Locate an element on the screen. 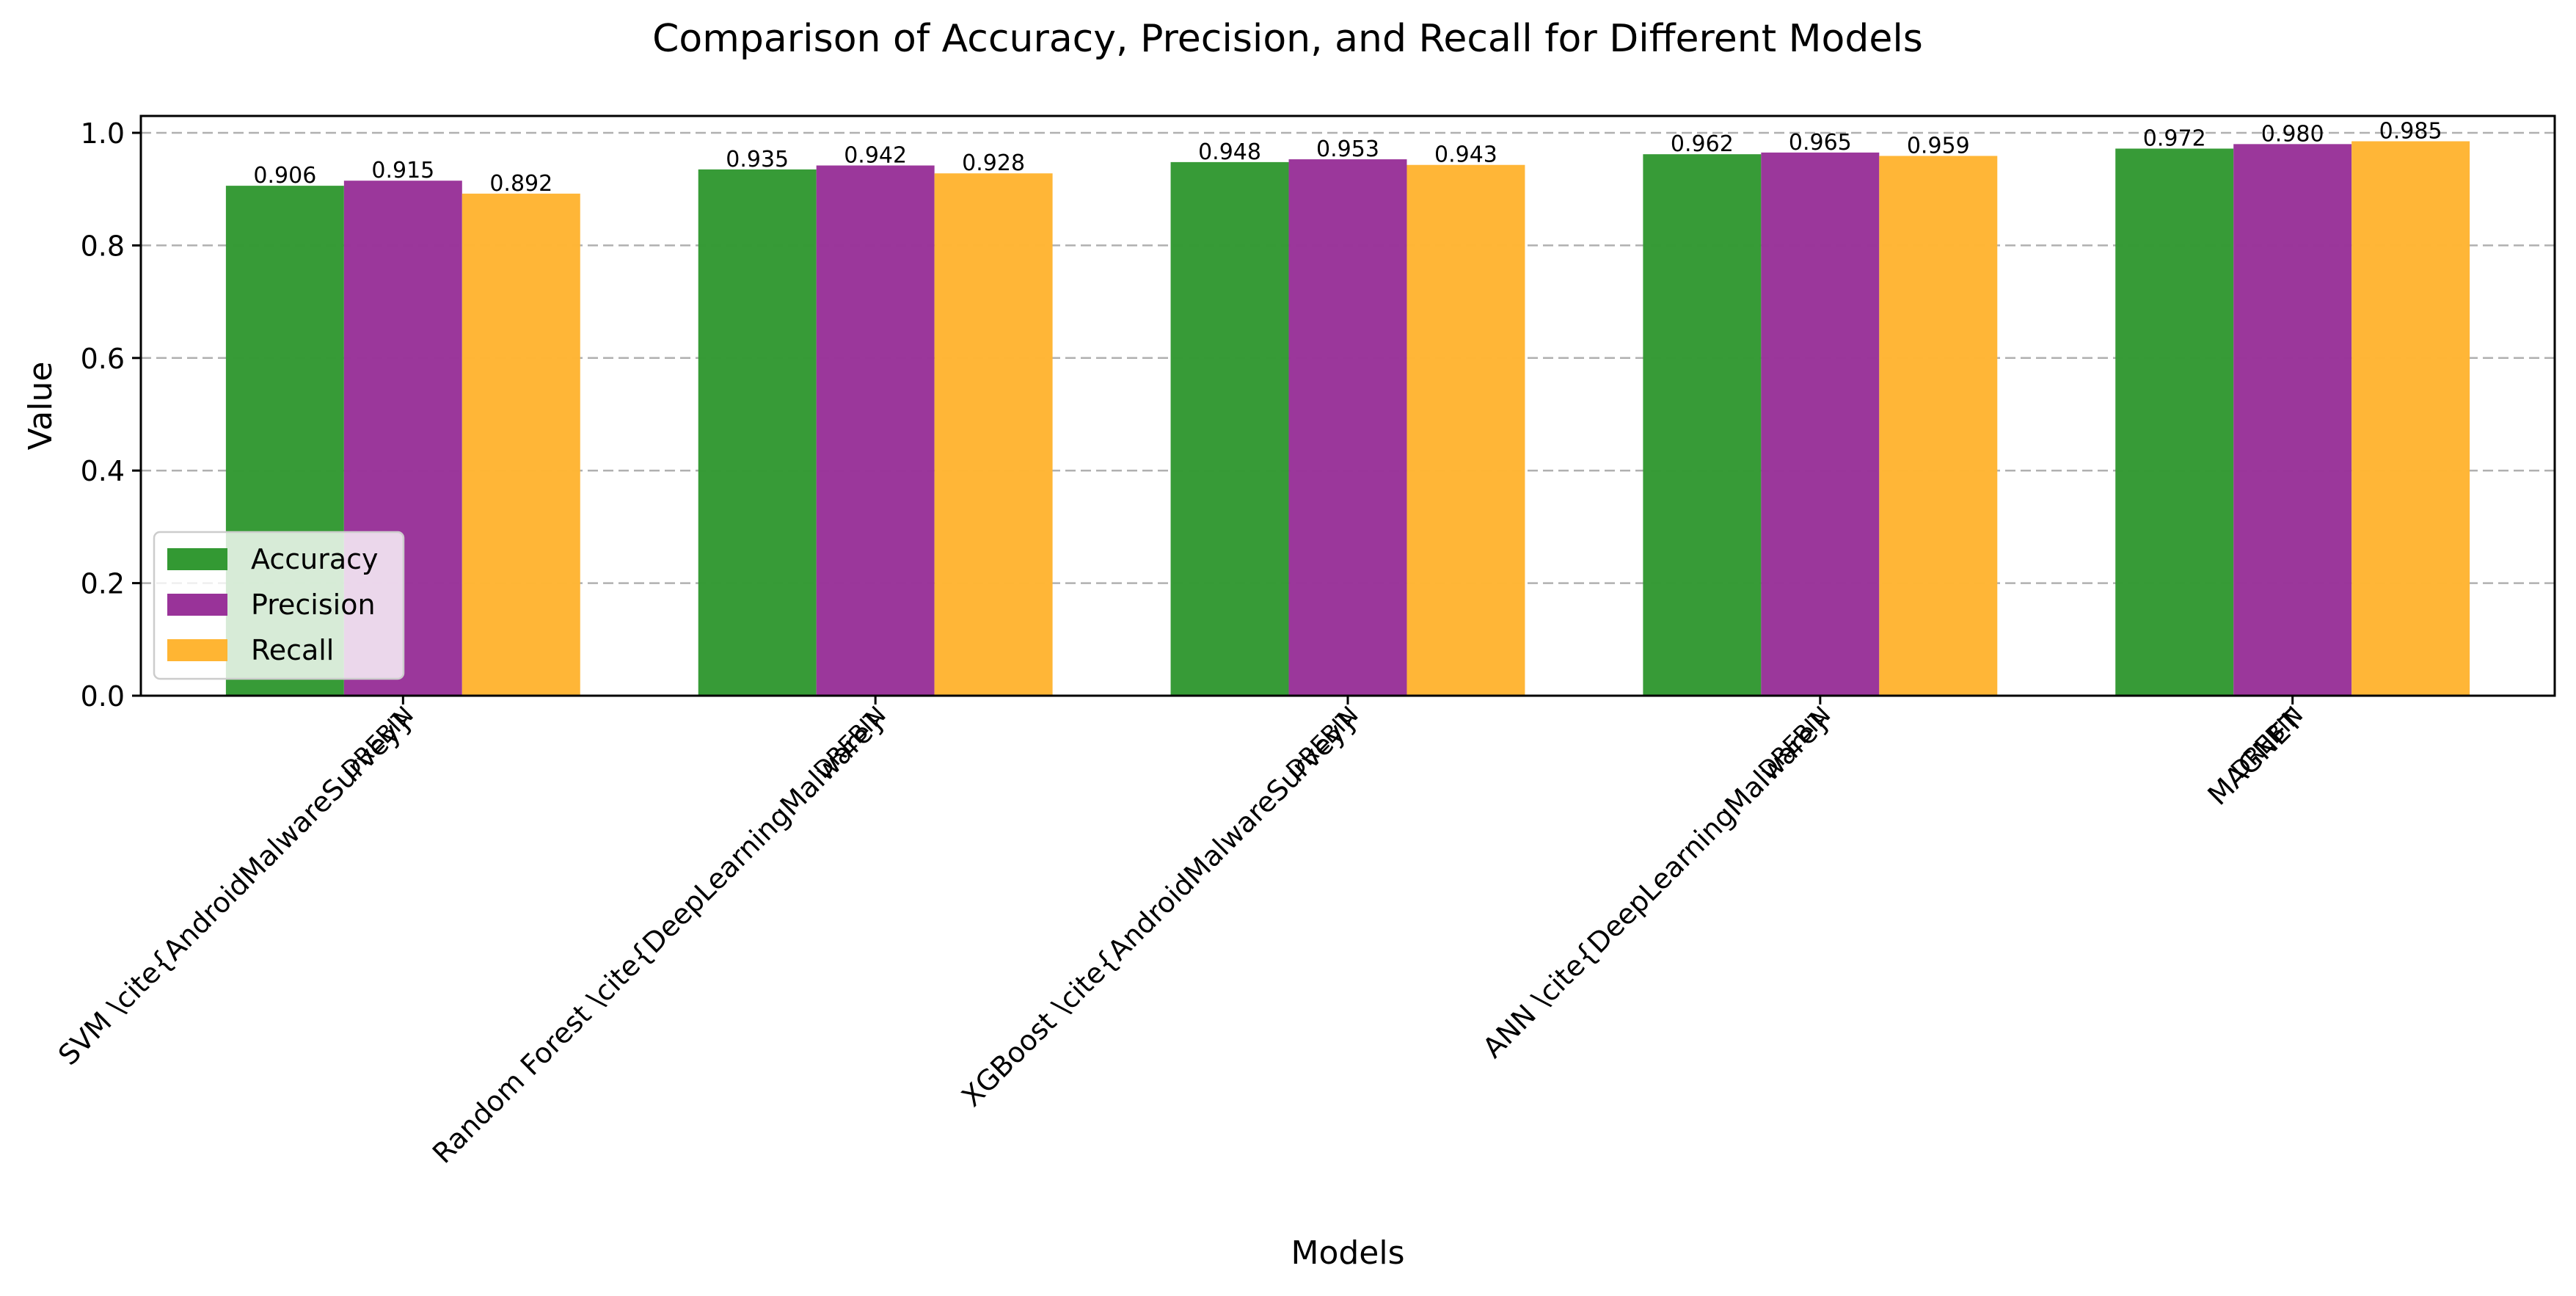 This screenshot has height=1296, width=2576. y-tick-label: 1.0 is located at coordinates (103, 133).